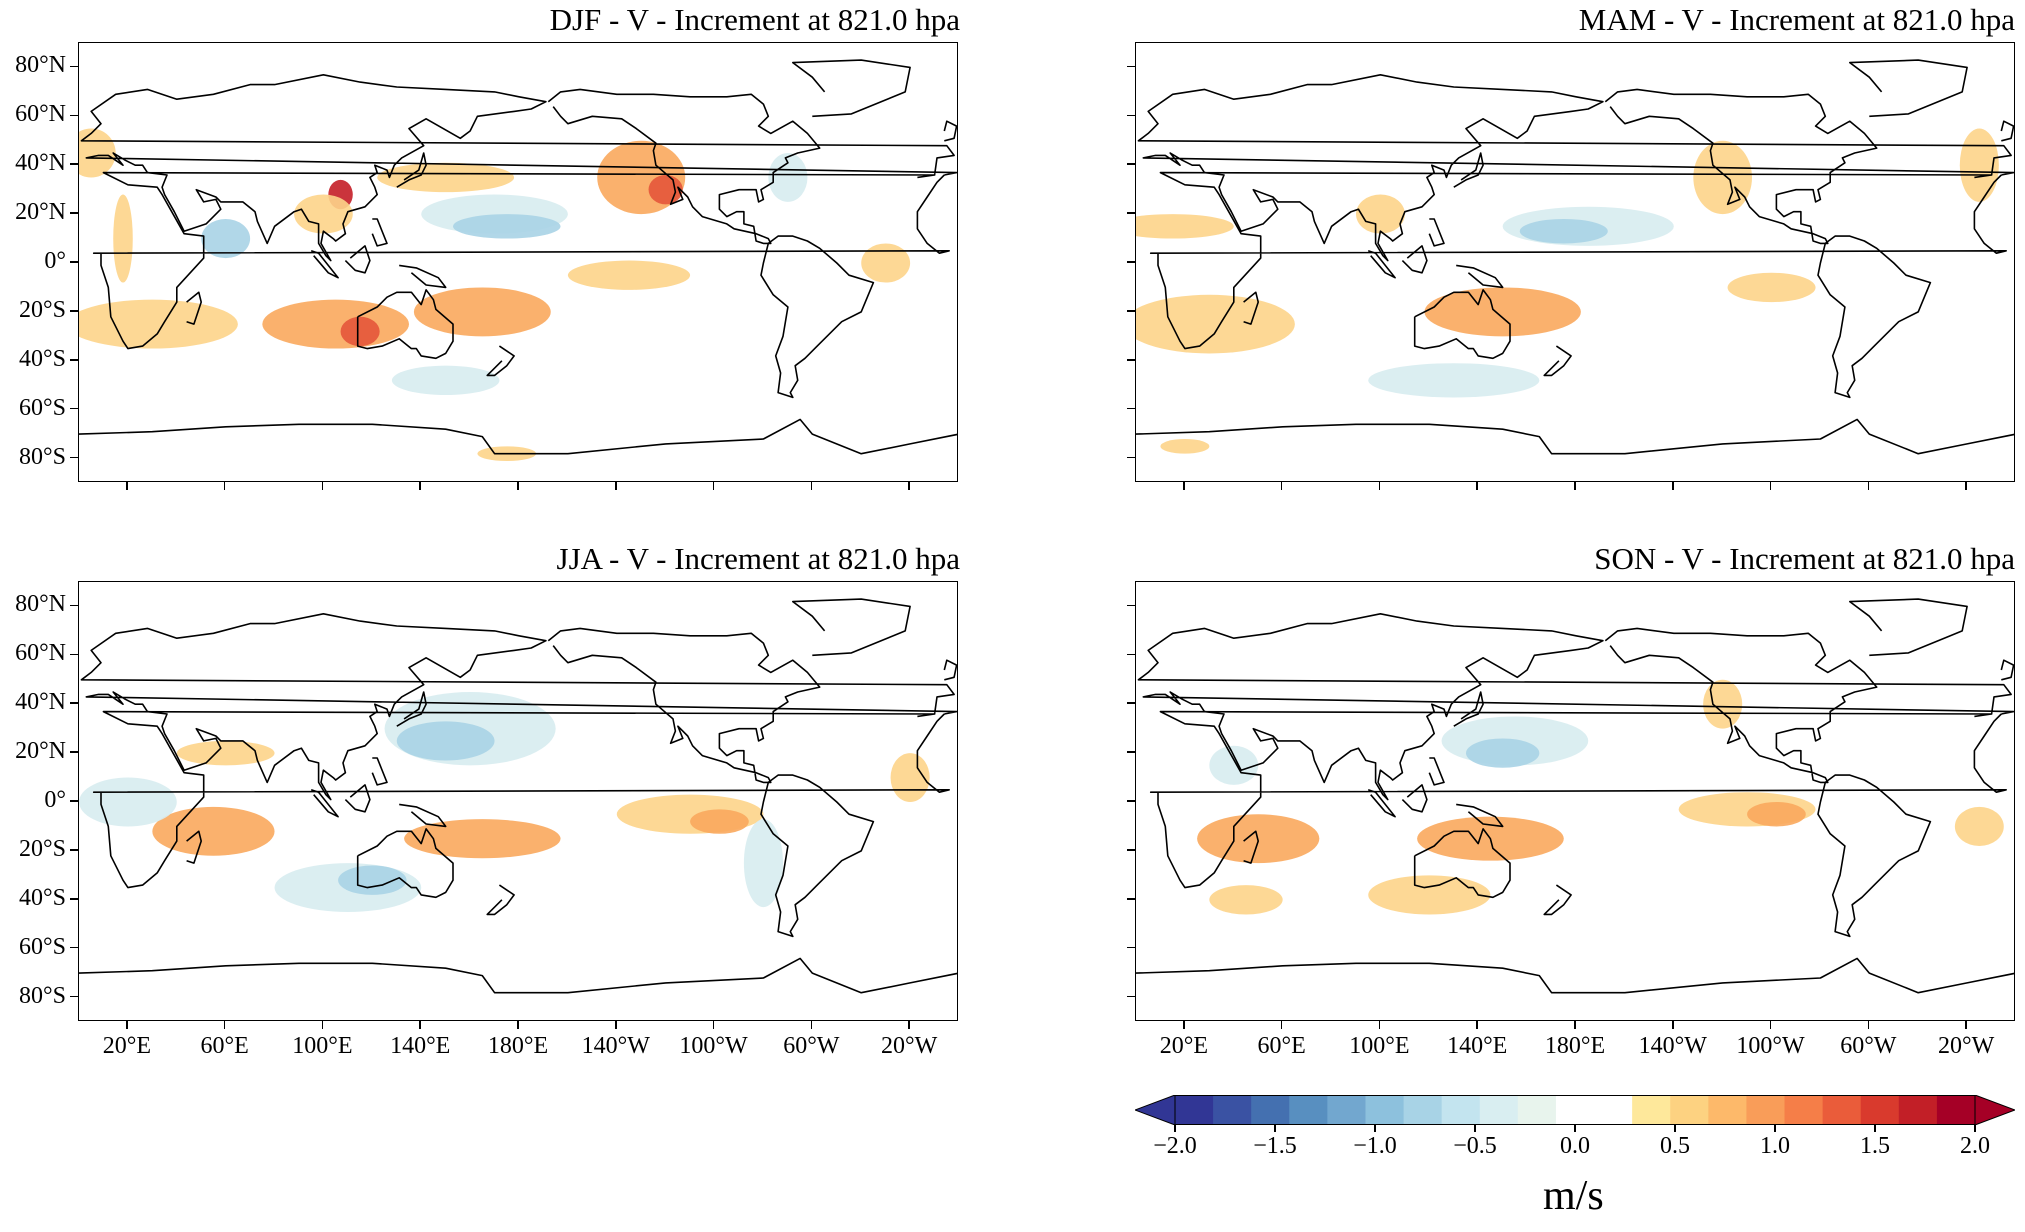  What do you see at coordinates (40, 114) in the screenshot?
I see `lat-label: 60°N` at bounding box center [40, 114].